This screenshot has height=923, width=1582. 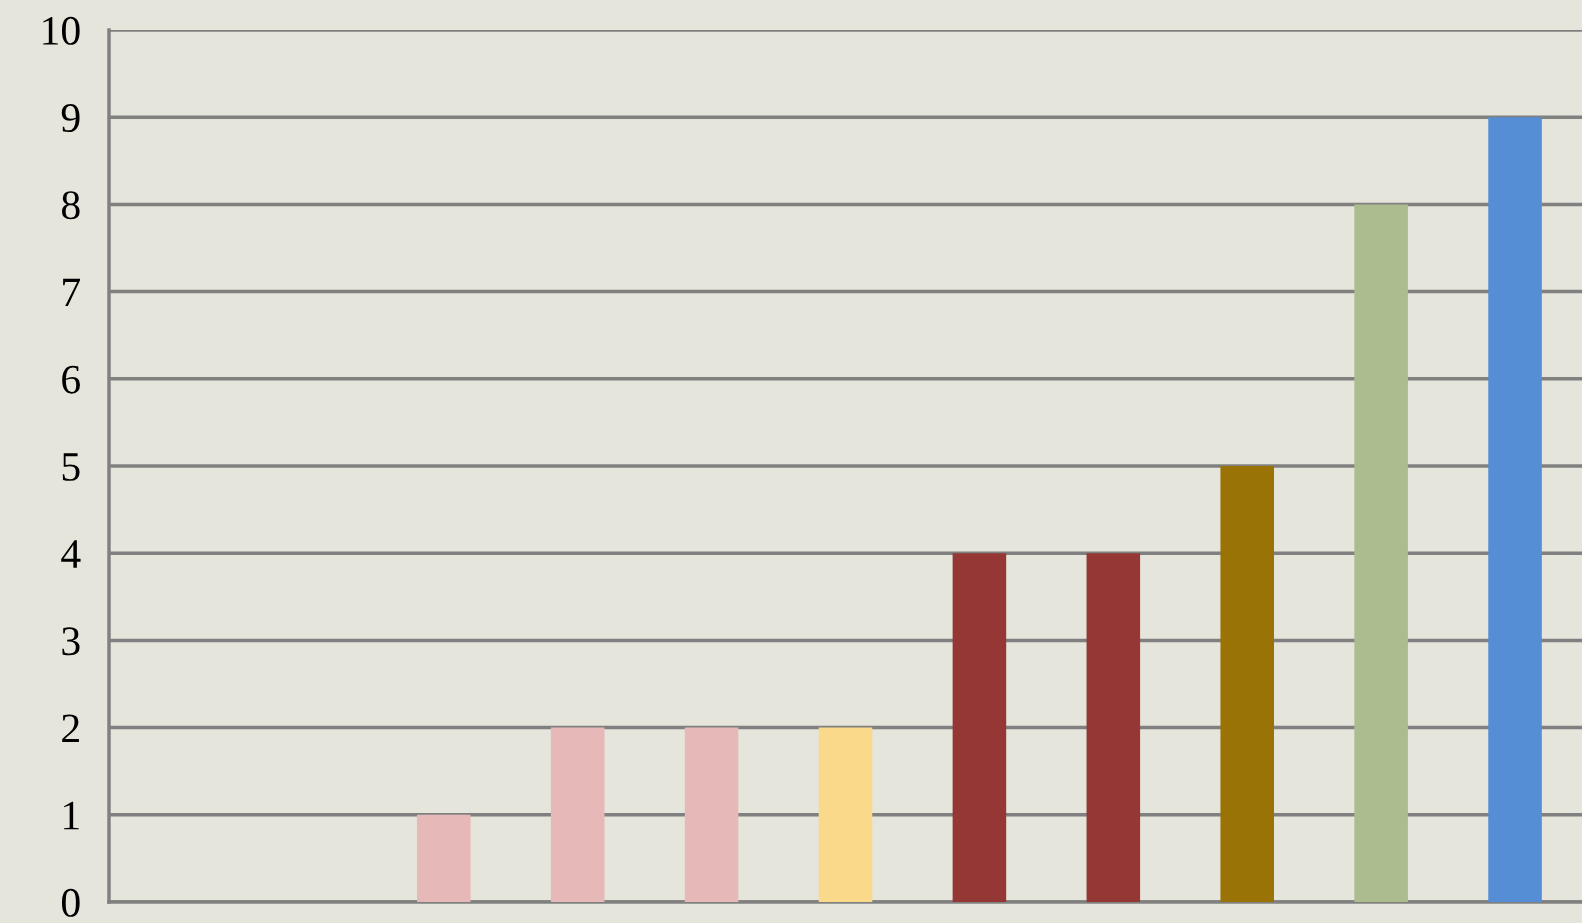 What do you see at coordinates (70, 728) in the screenshot?
I see `y-tick-label: 2` at bounding box center [70, 728].